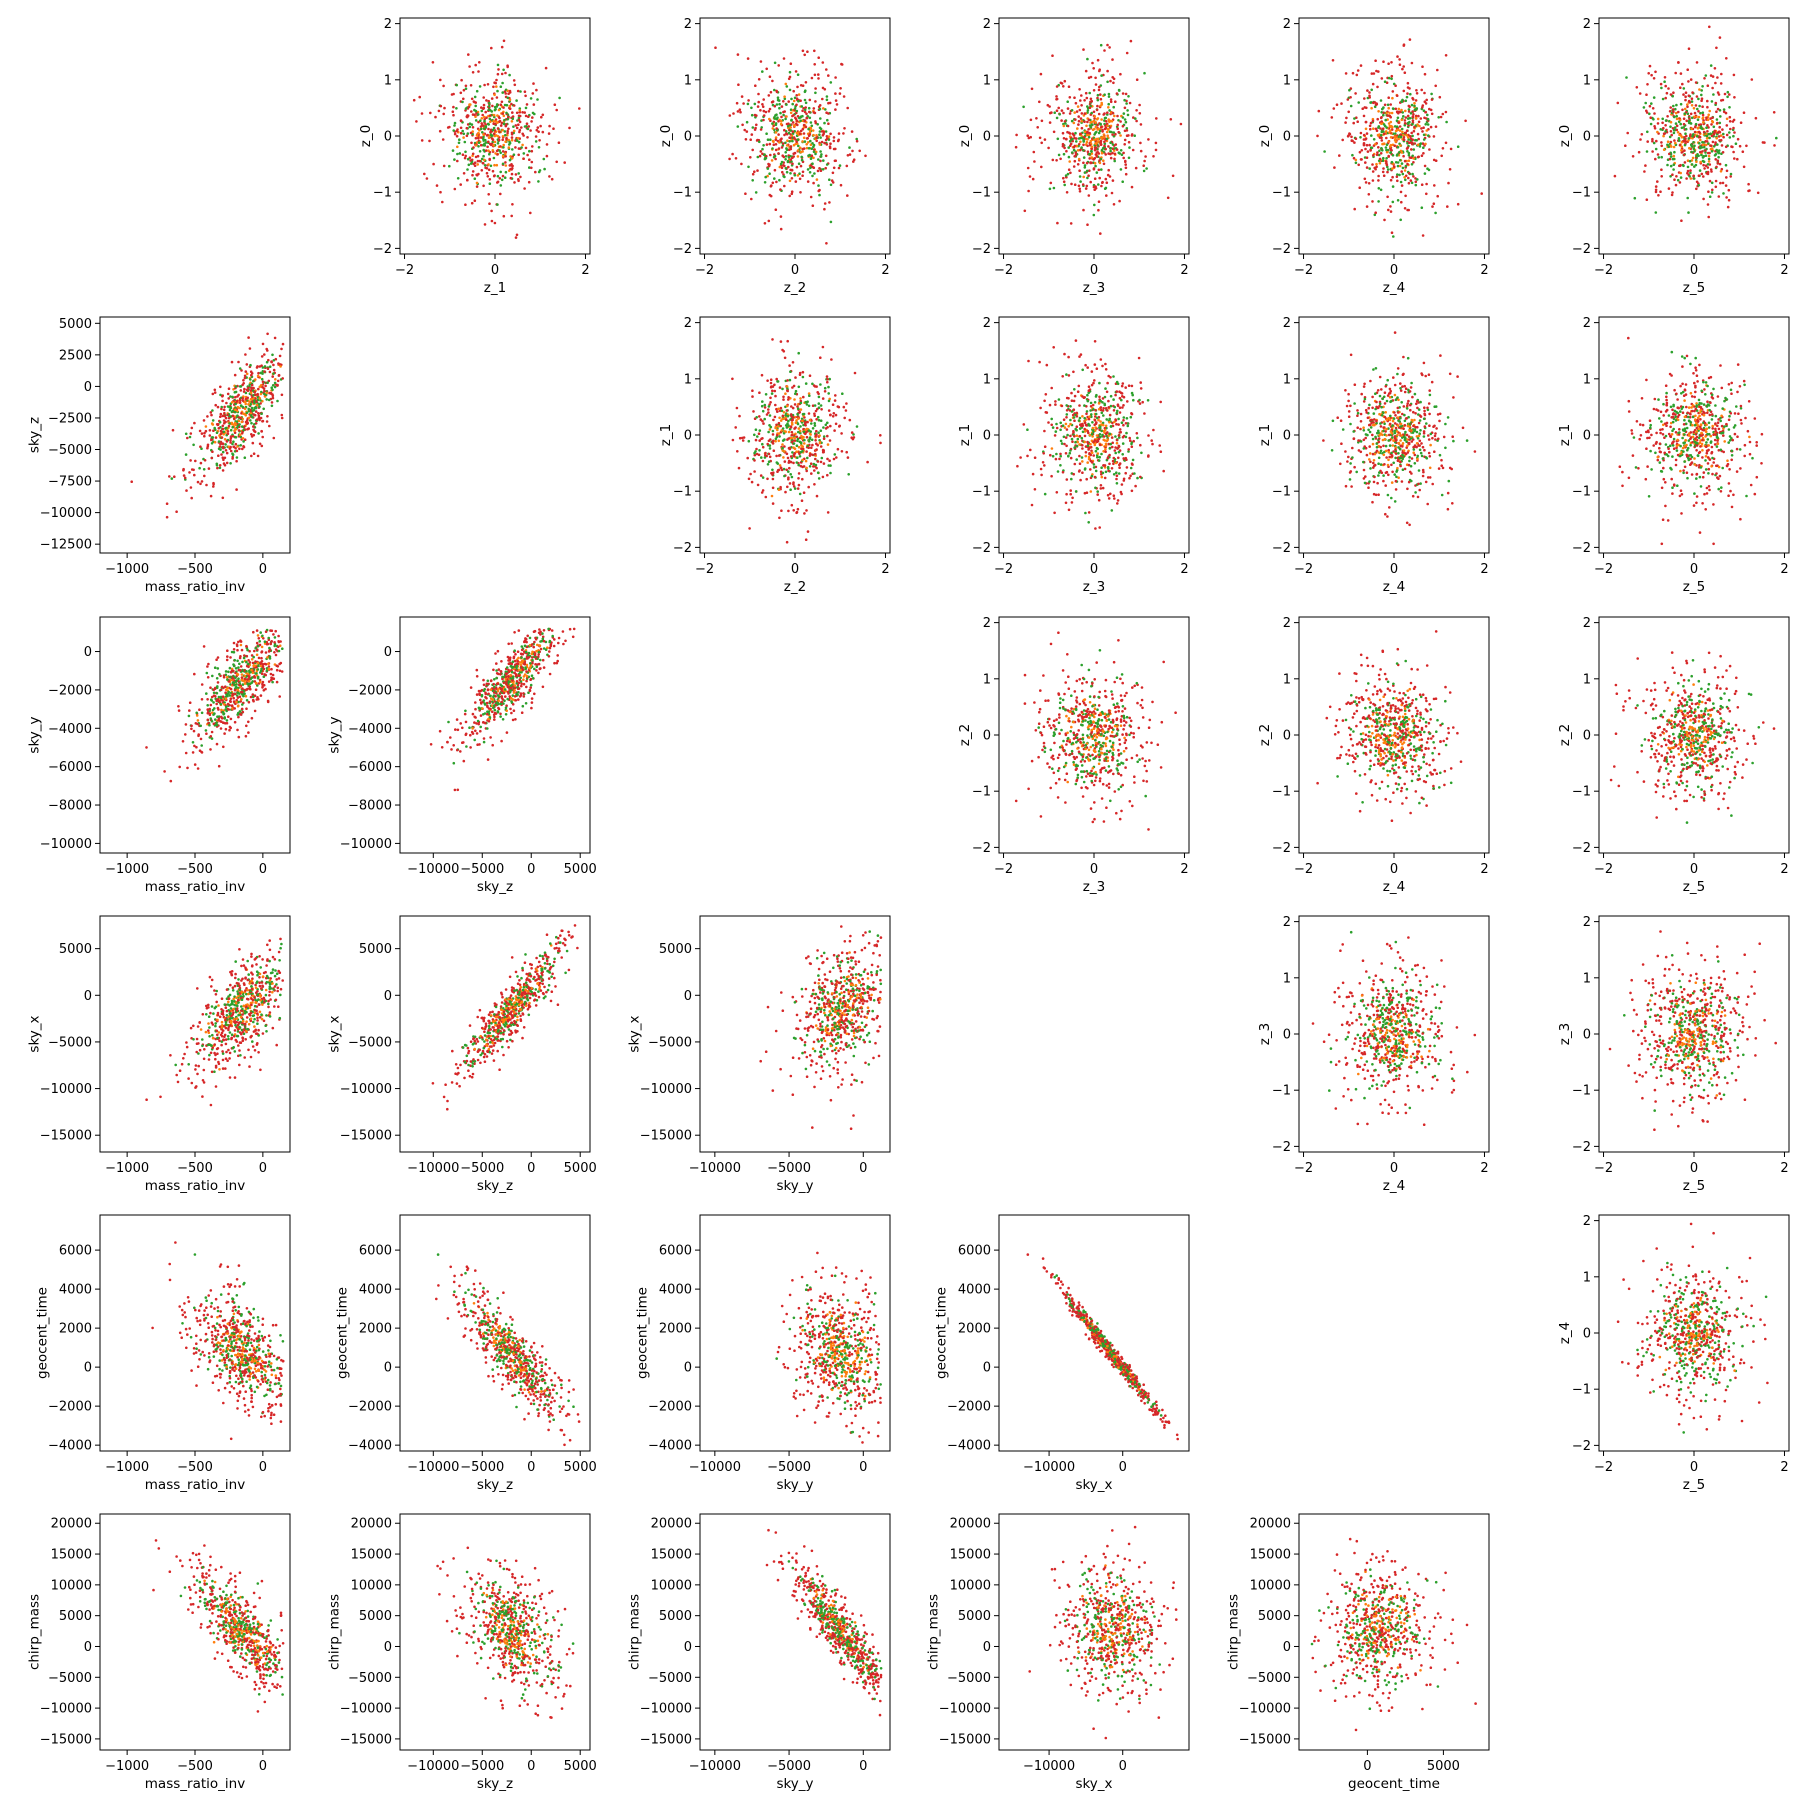  What do you see at coordinates (682, 548) in the screenshot?
I see `y-tick-label: −2` at bounding box center [682, 548].